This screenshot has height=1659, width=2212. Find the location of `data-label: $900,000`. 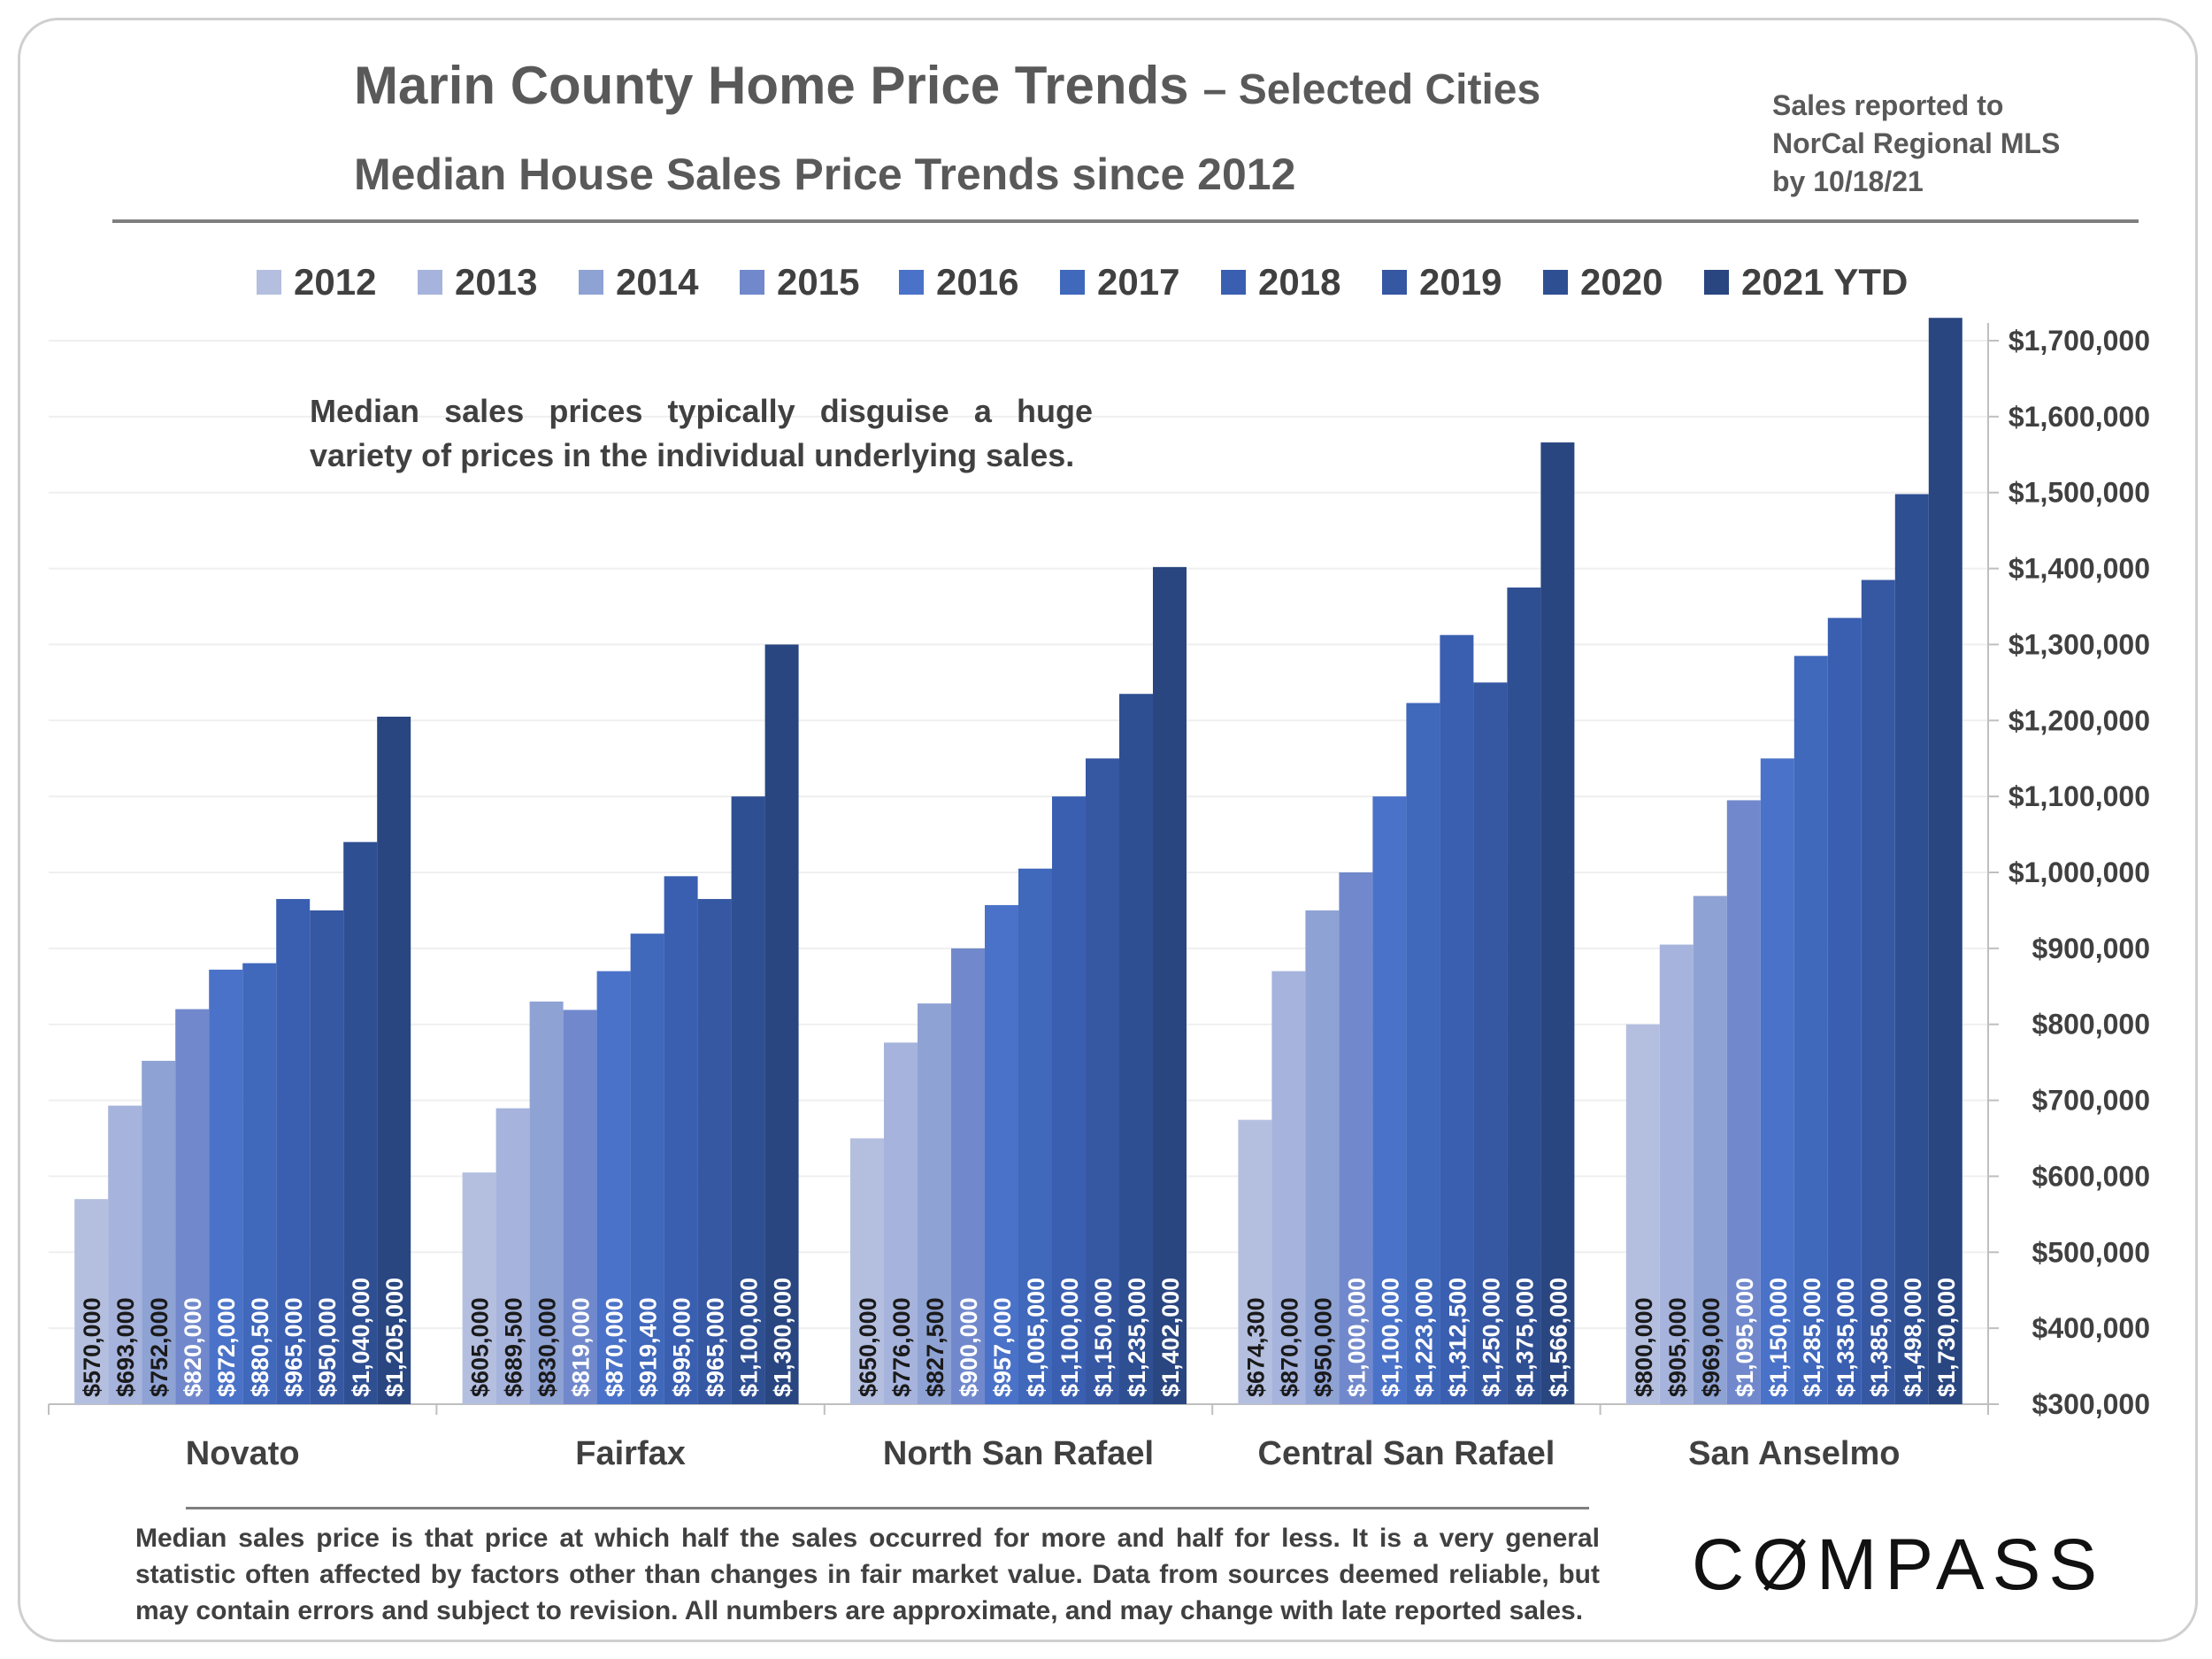

data-label: $900,000 is located at coordinates (969, 1347).